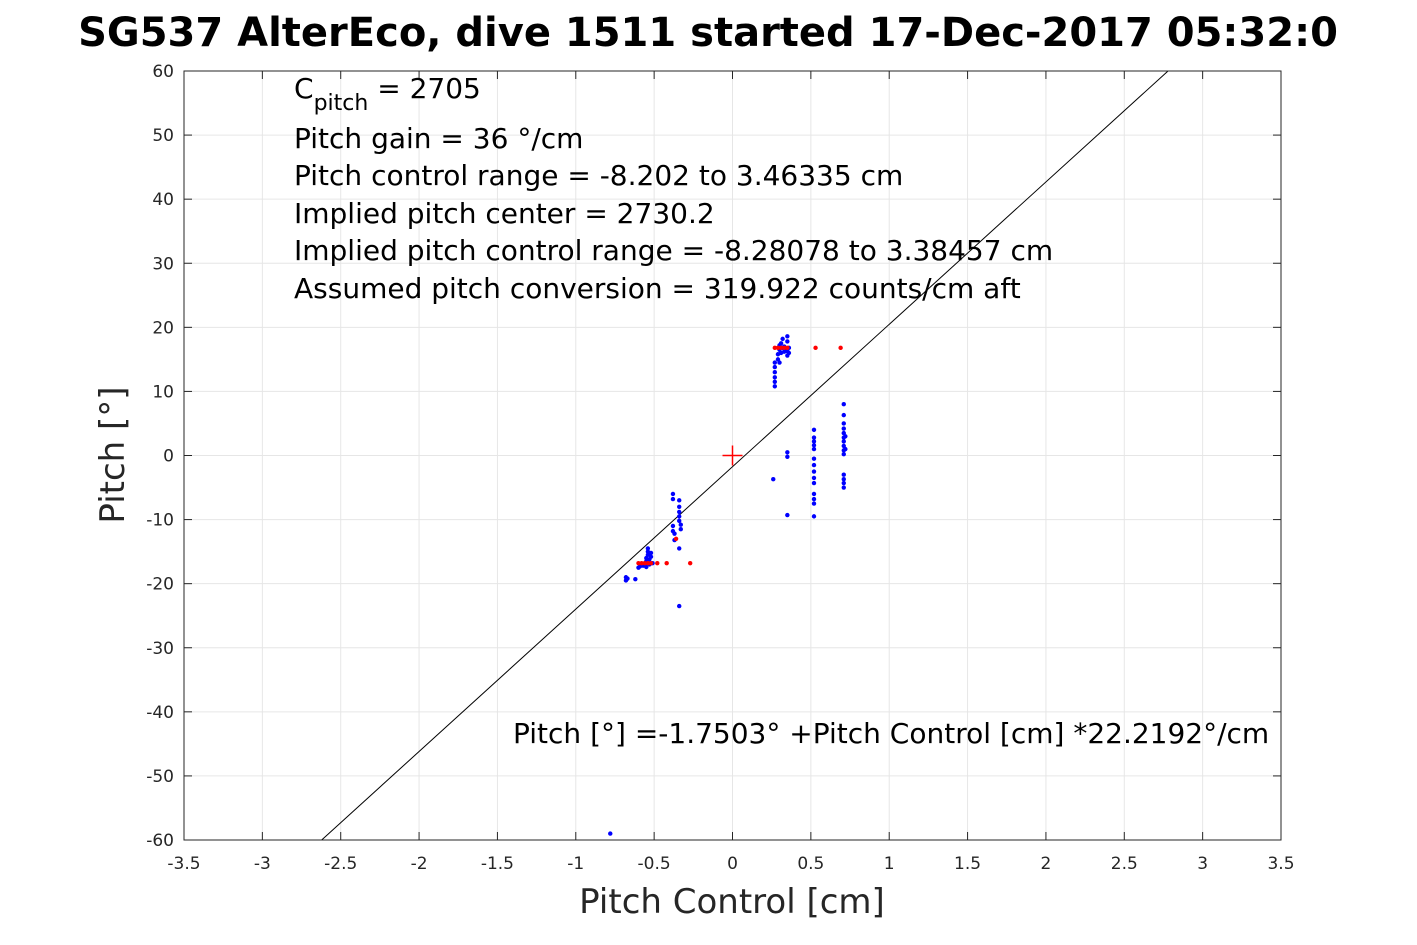  What do you see at coordinates (341, 103) in the screenshot?
I see `annotation-cpitch-sub: pitch` at bounding box center [341, 103].